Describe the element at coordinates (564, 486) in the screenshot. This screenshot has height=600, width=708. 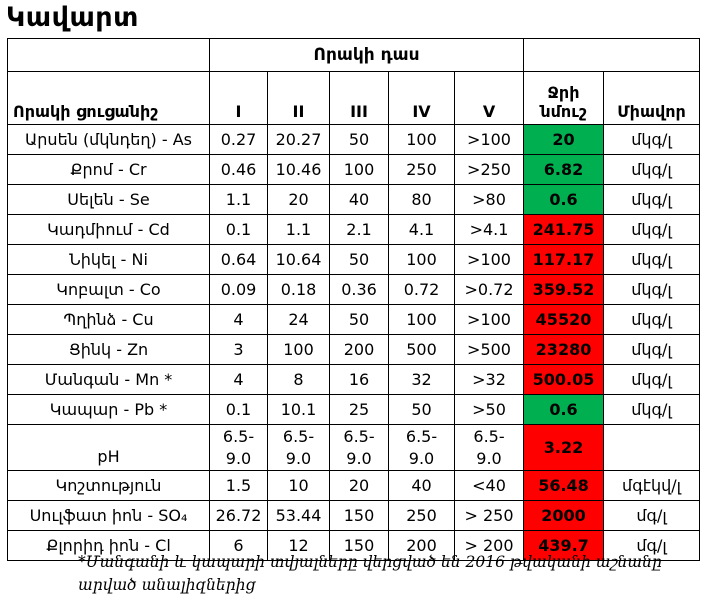
I see `sample-value-cell: 56.48` at that location.